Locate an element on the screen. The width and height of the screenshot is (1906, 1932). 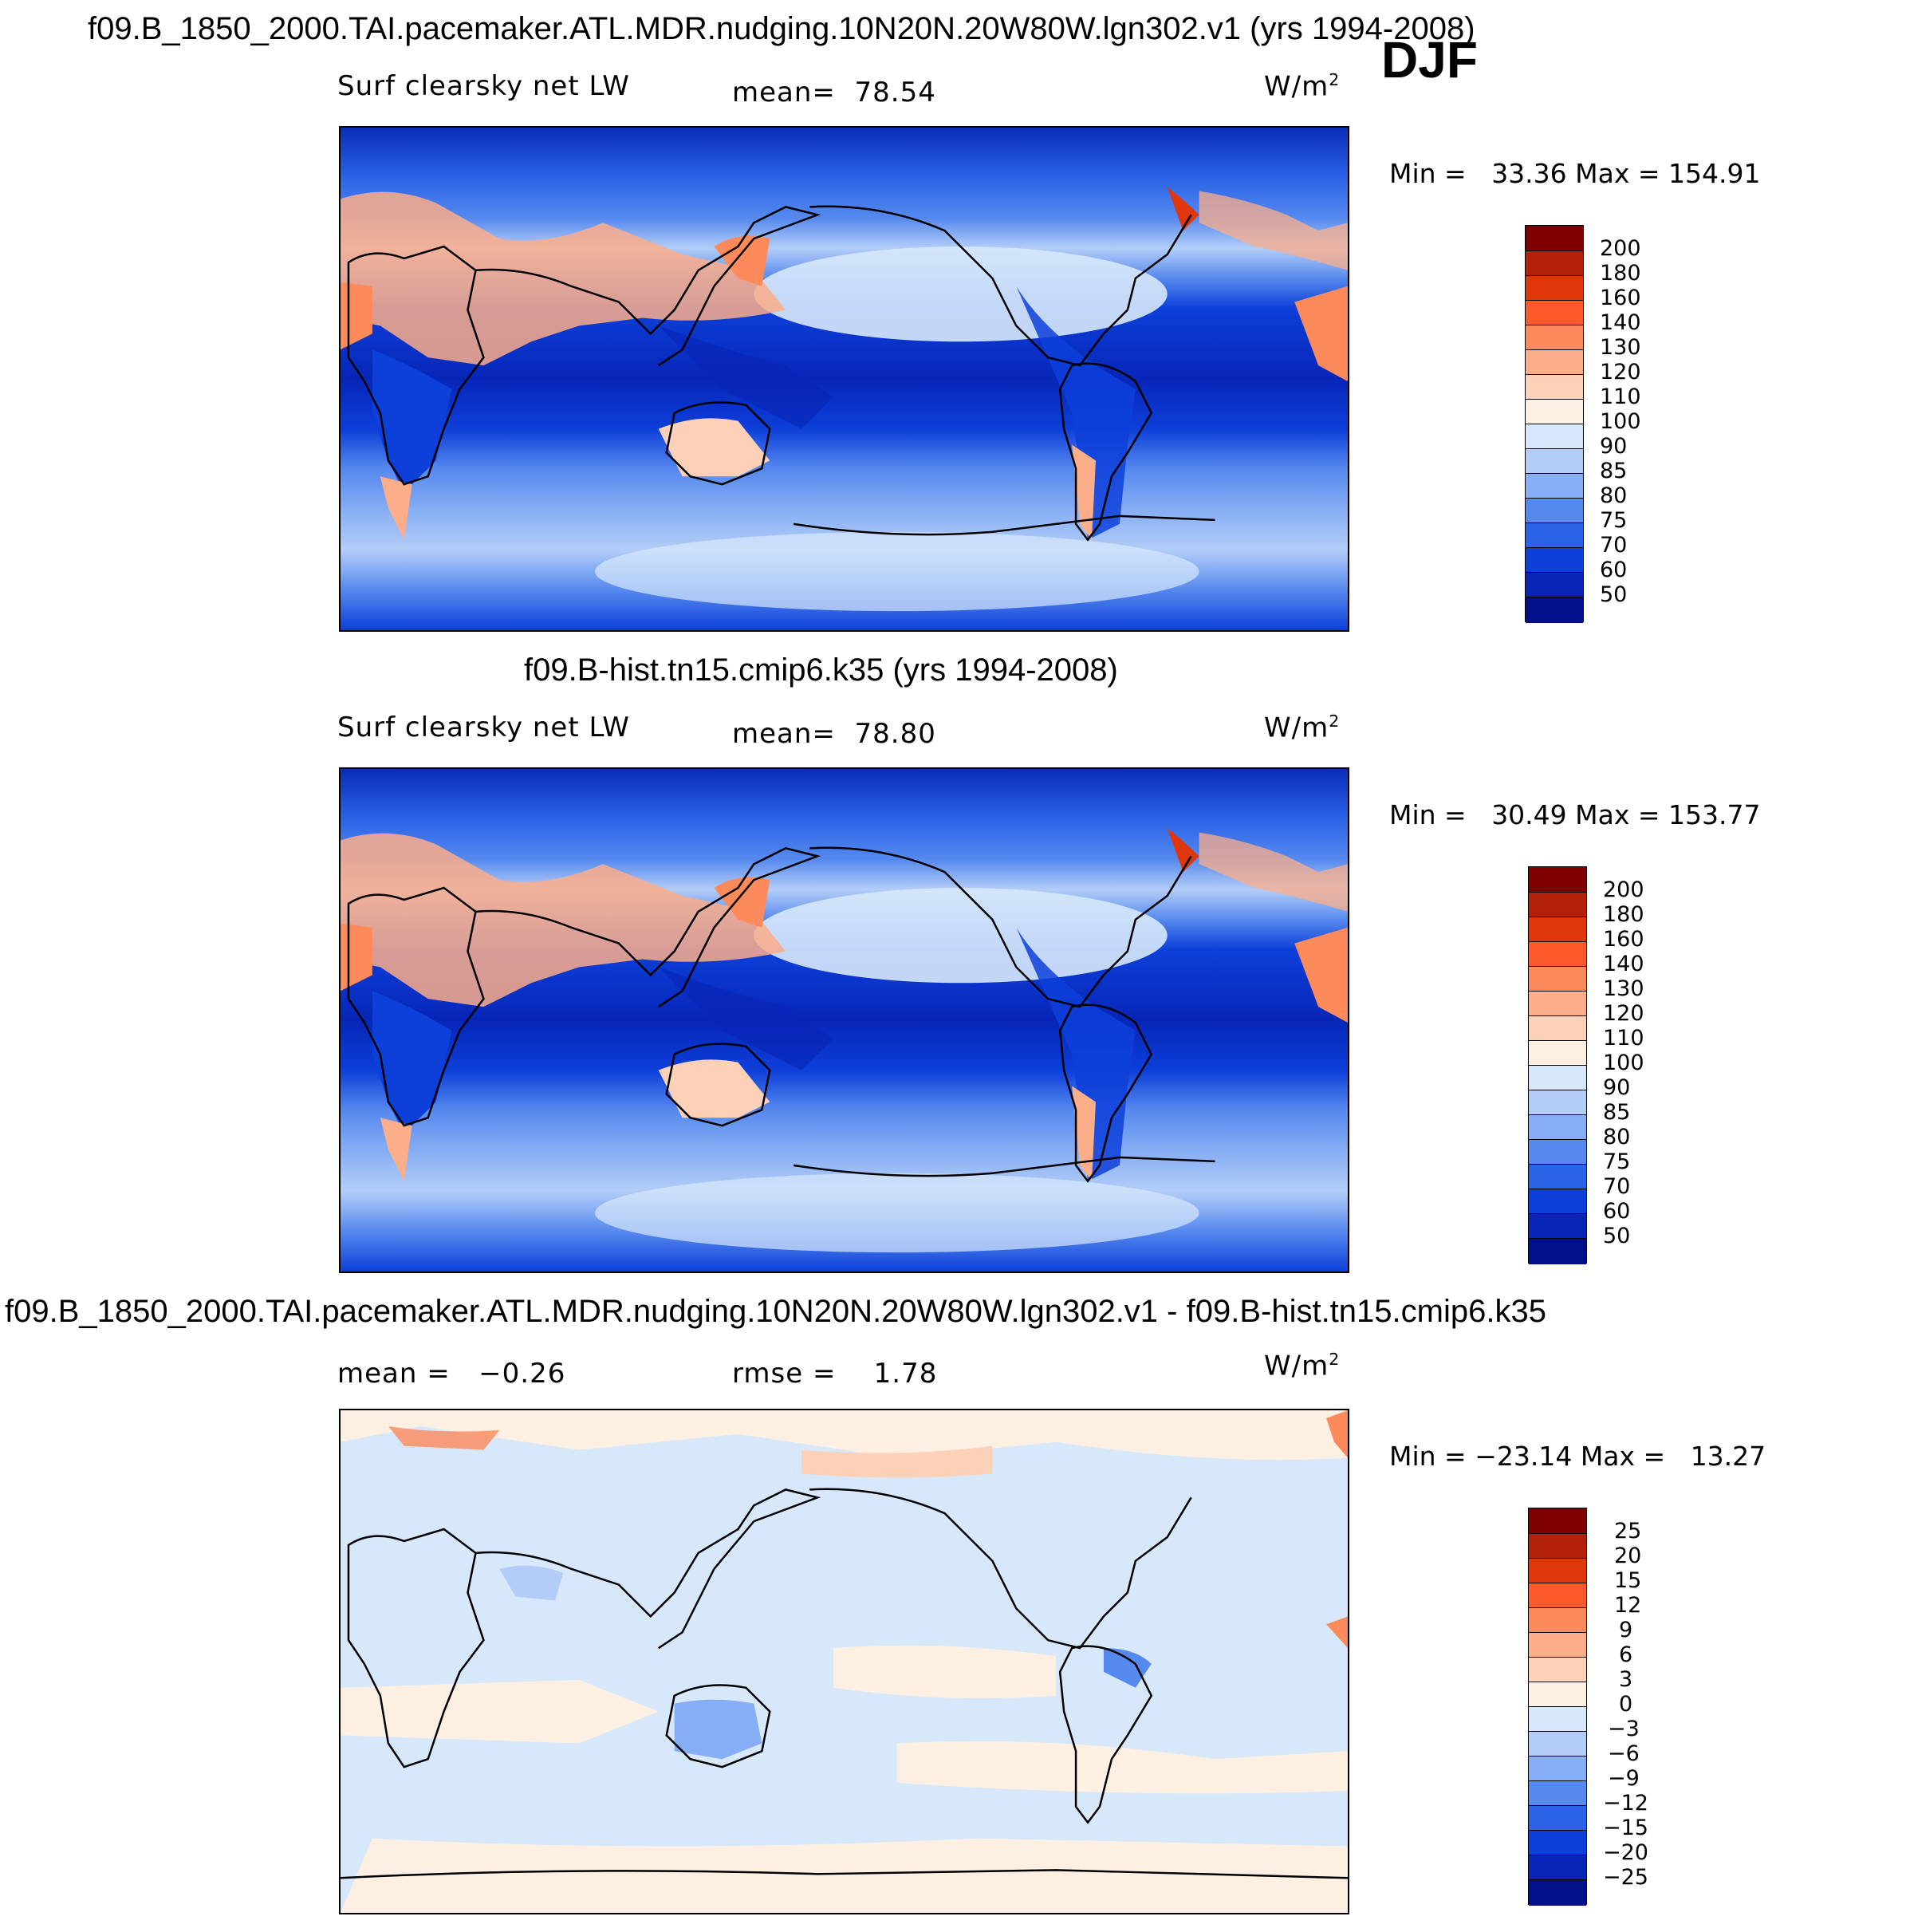
panel3-colorbar-label: 25 is located at coordinates (1628, 1531).